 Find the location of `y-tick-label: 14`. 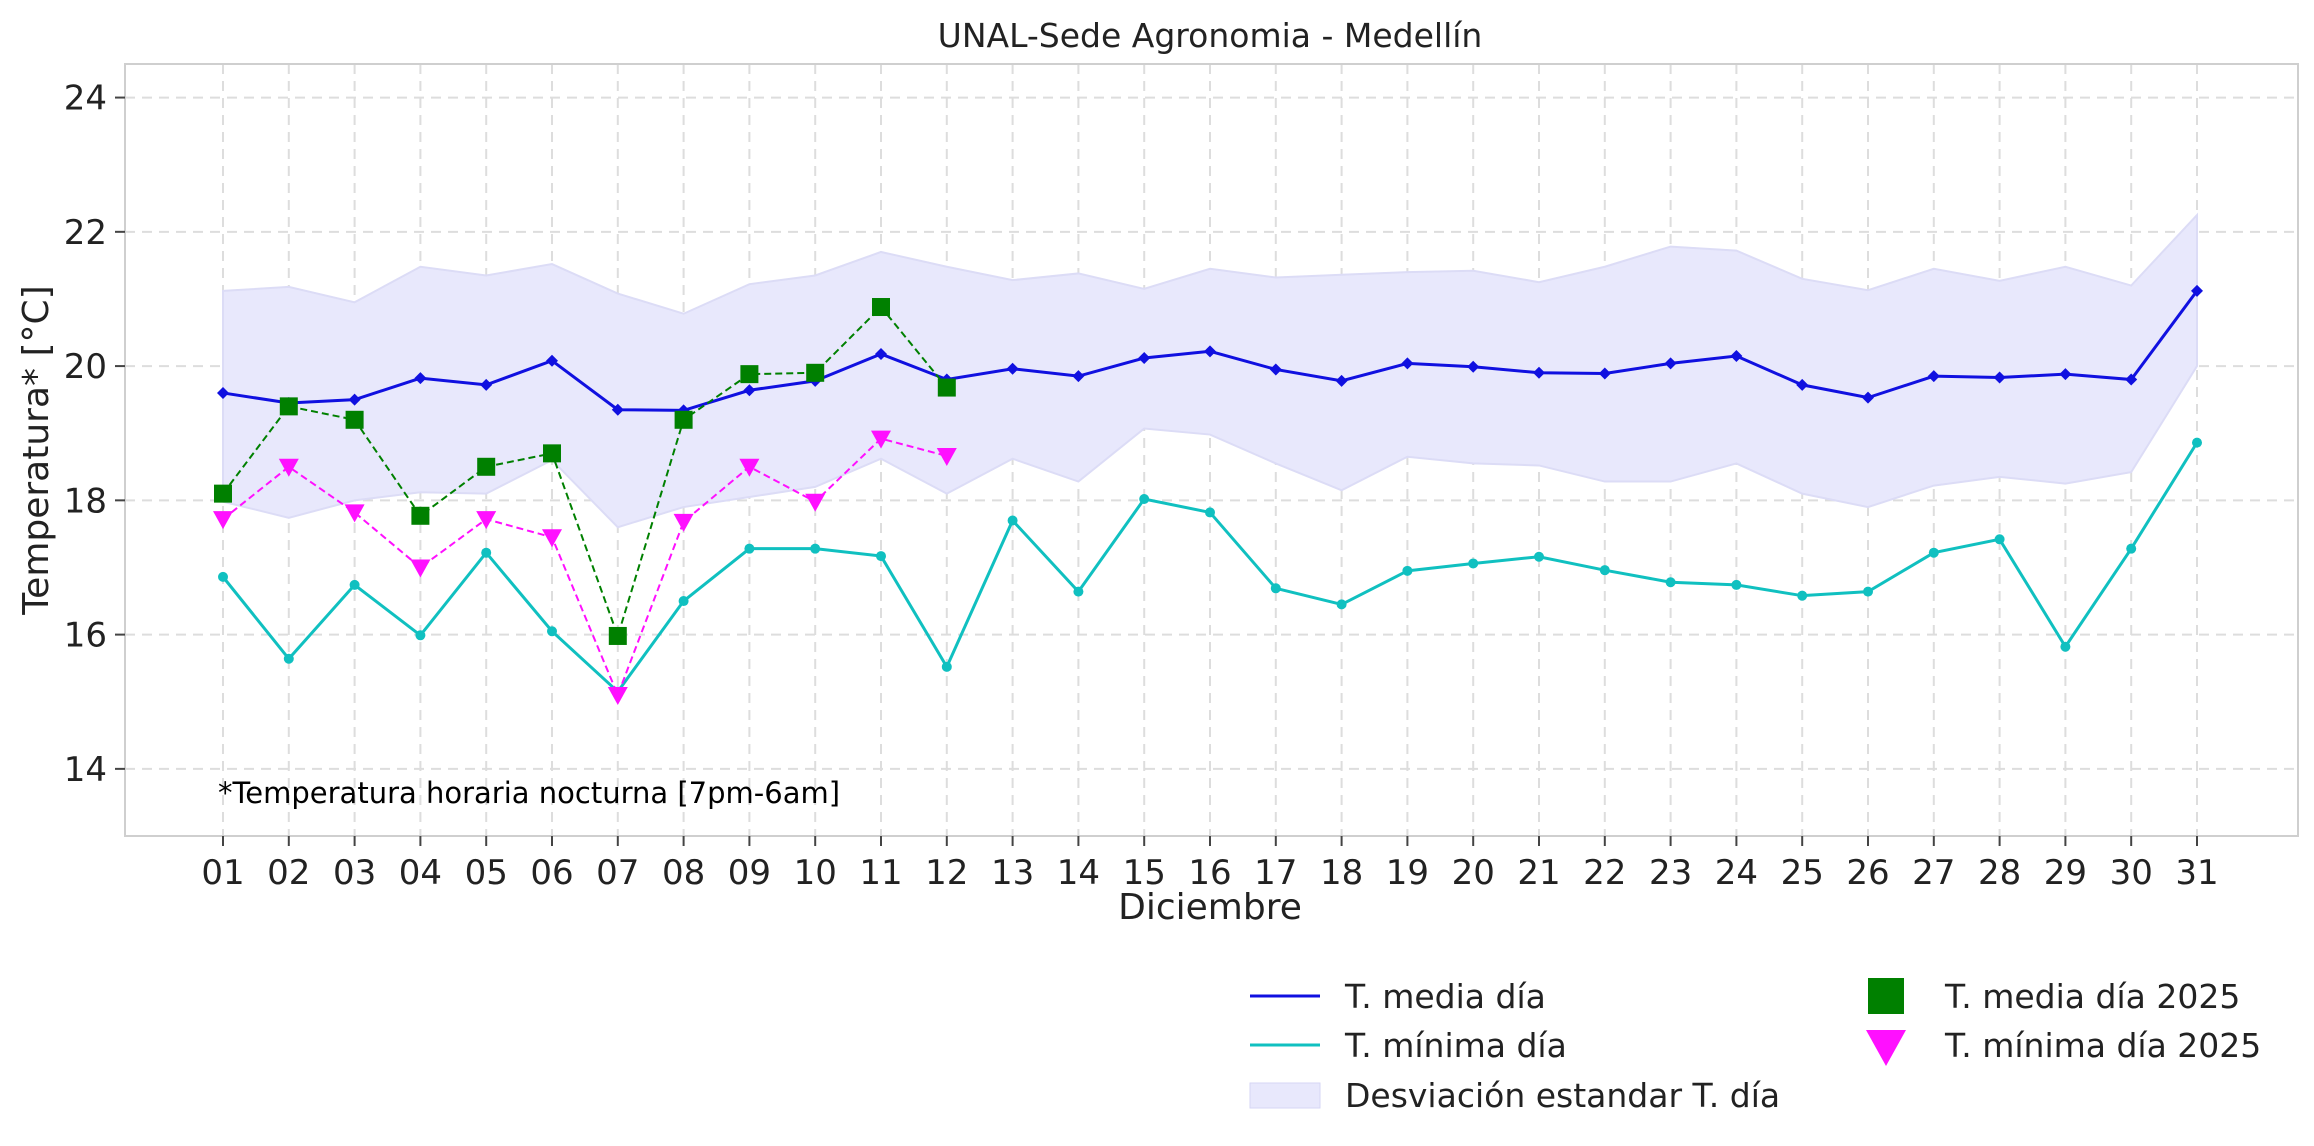

y-tick-label: 14 is located at coordinates (85, 770).